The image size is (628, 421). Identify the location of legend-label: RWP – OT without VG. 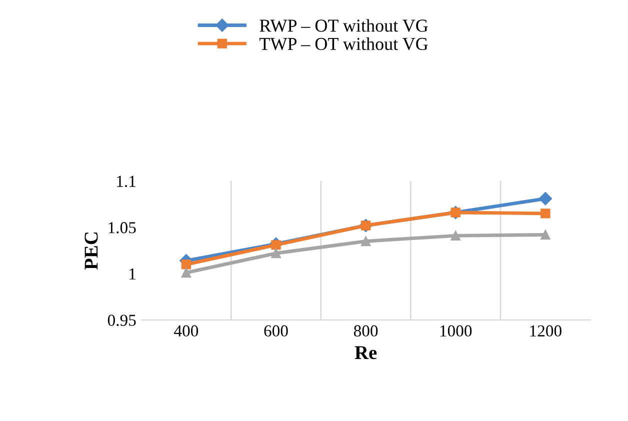
(344, 25).